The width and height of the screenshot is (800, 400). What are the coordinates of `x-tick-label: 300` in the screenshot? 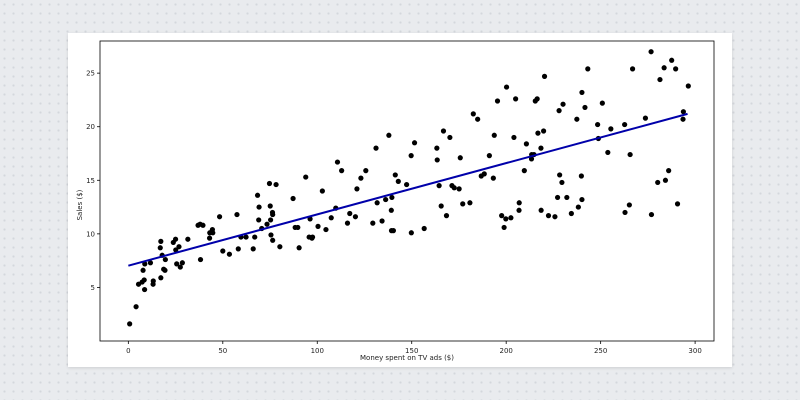 It's located at (694, 351).